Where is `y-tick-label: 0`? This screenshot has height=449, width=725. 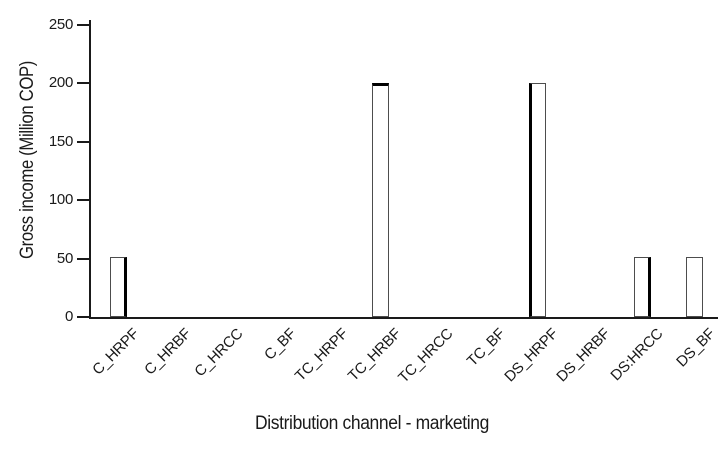
y-tick-label: 0 is located at coordinates (68, 316).